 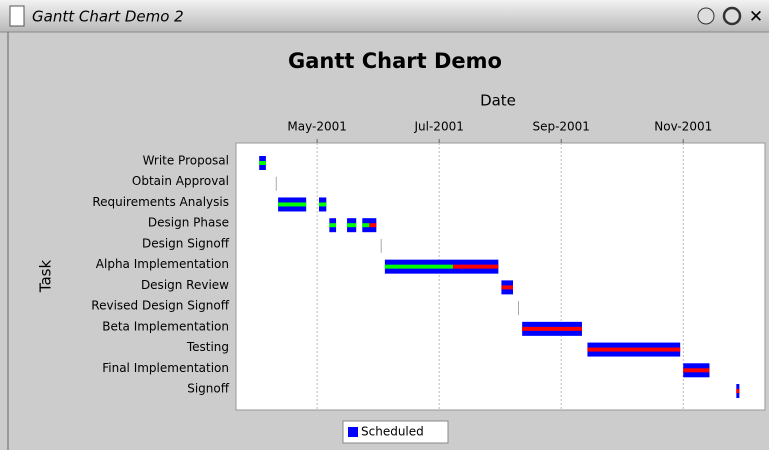 I want to click on y-tick-label: Testing, so click(x=207, y=347).